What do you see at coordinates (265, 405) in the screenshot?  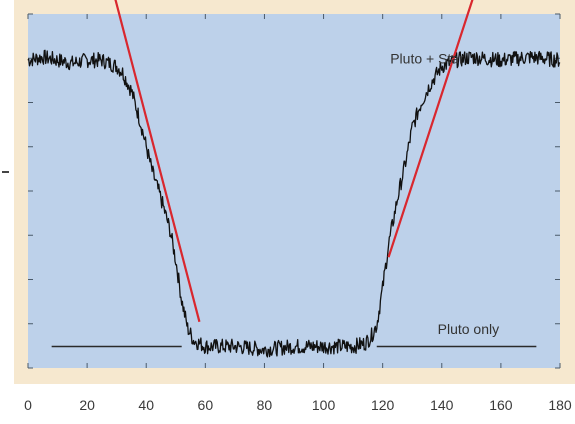 I see `x-tick-label: 80` at bounding box center [265, 405].